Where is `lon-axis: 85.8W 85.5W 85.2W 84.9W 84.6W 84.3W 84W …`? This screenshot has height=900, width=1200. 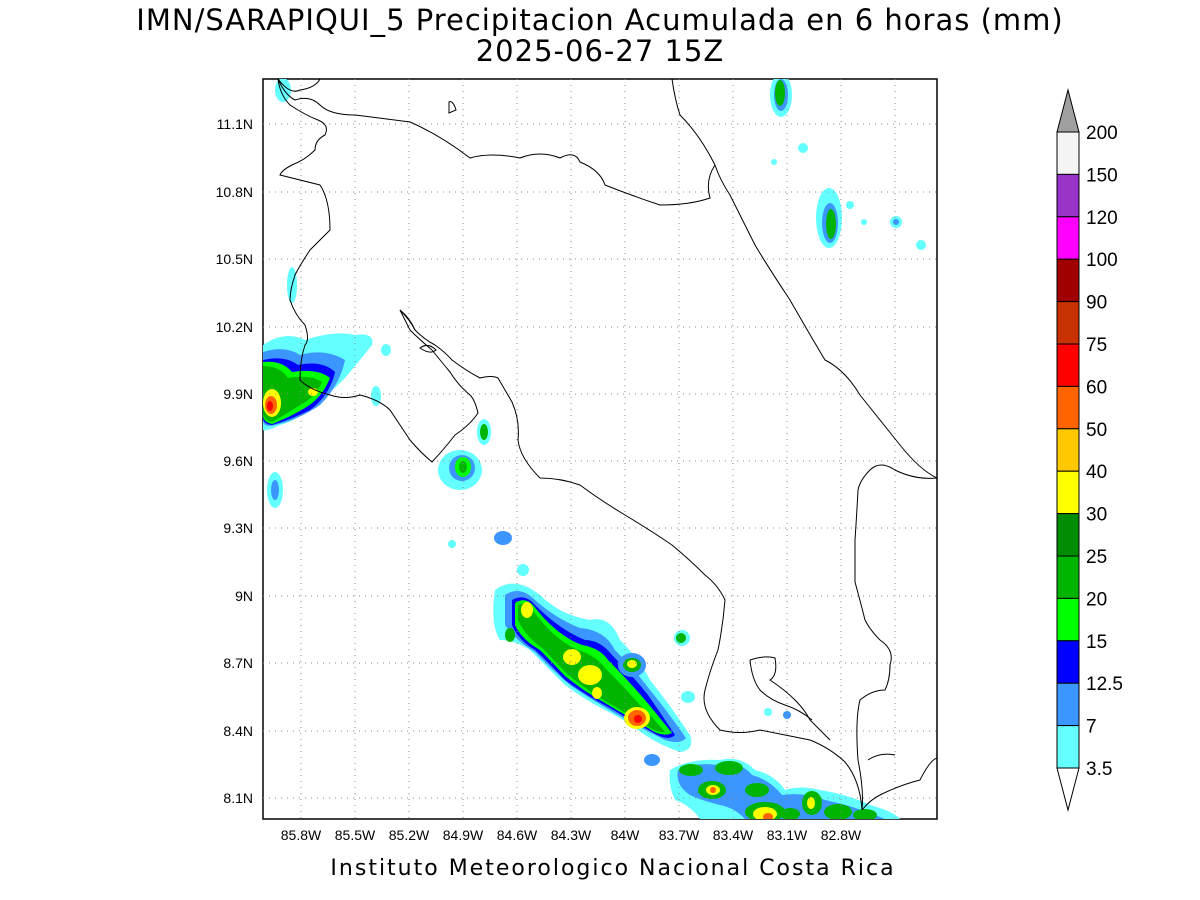
lon-axis: 85.8W 85.5W 85.2W 84.9W 84.6W 84.3W 84W … is located at coordinates (571, 835).